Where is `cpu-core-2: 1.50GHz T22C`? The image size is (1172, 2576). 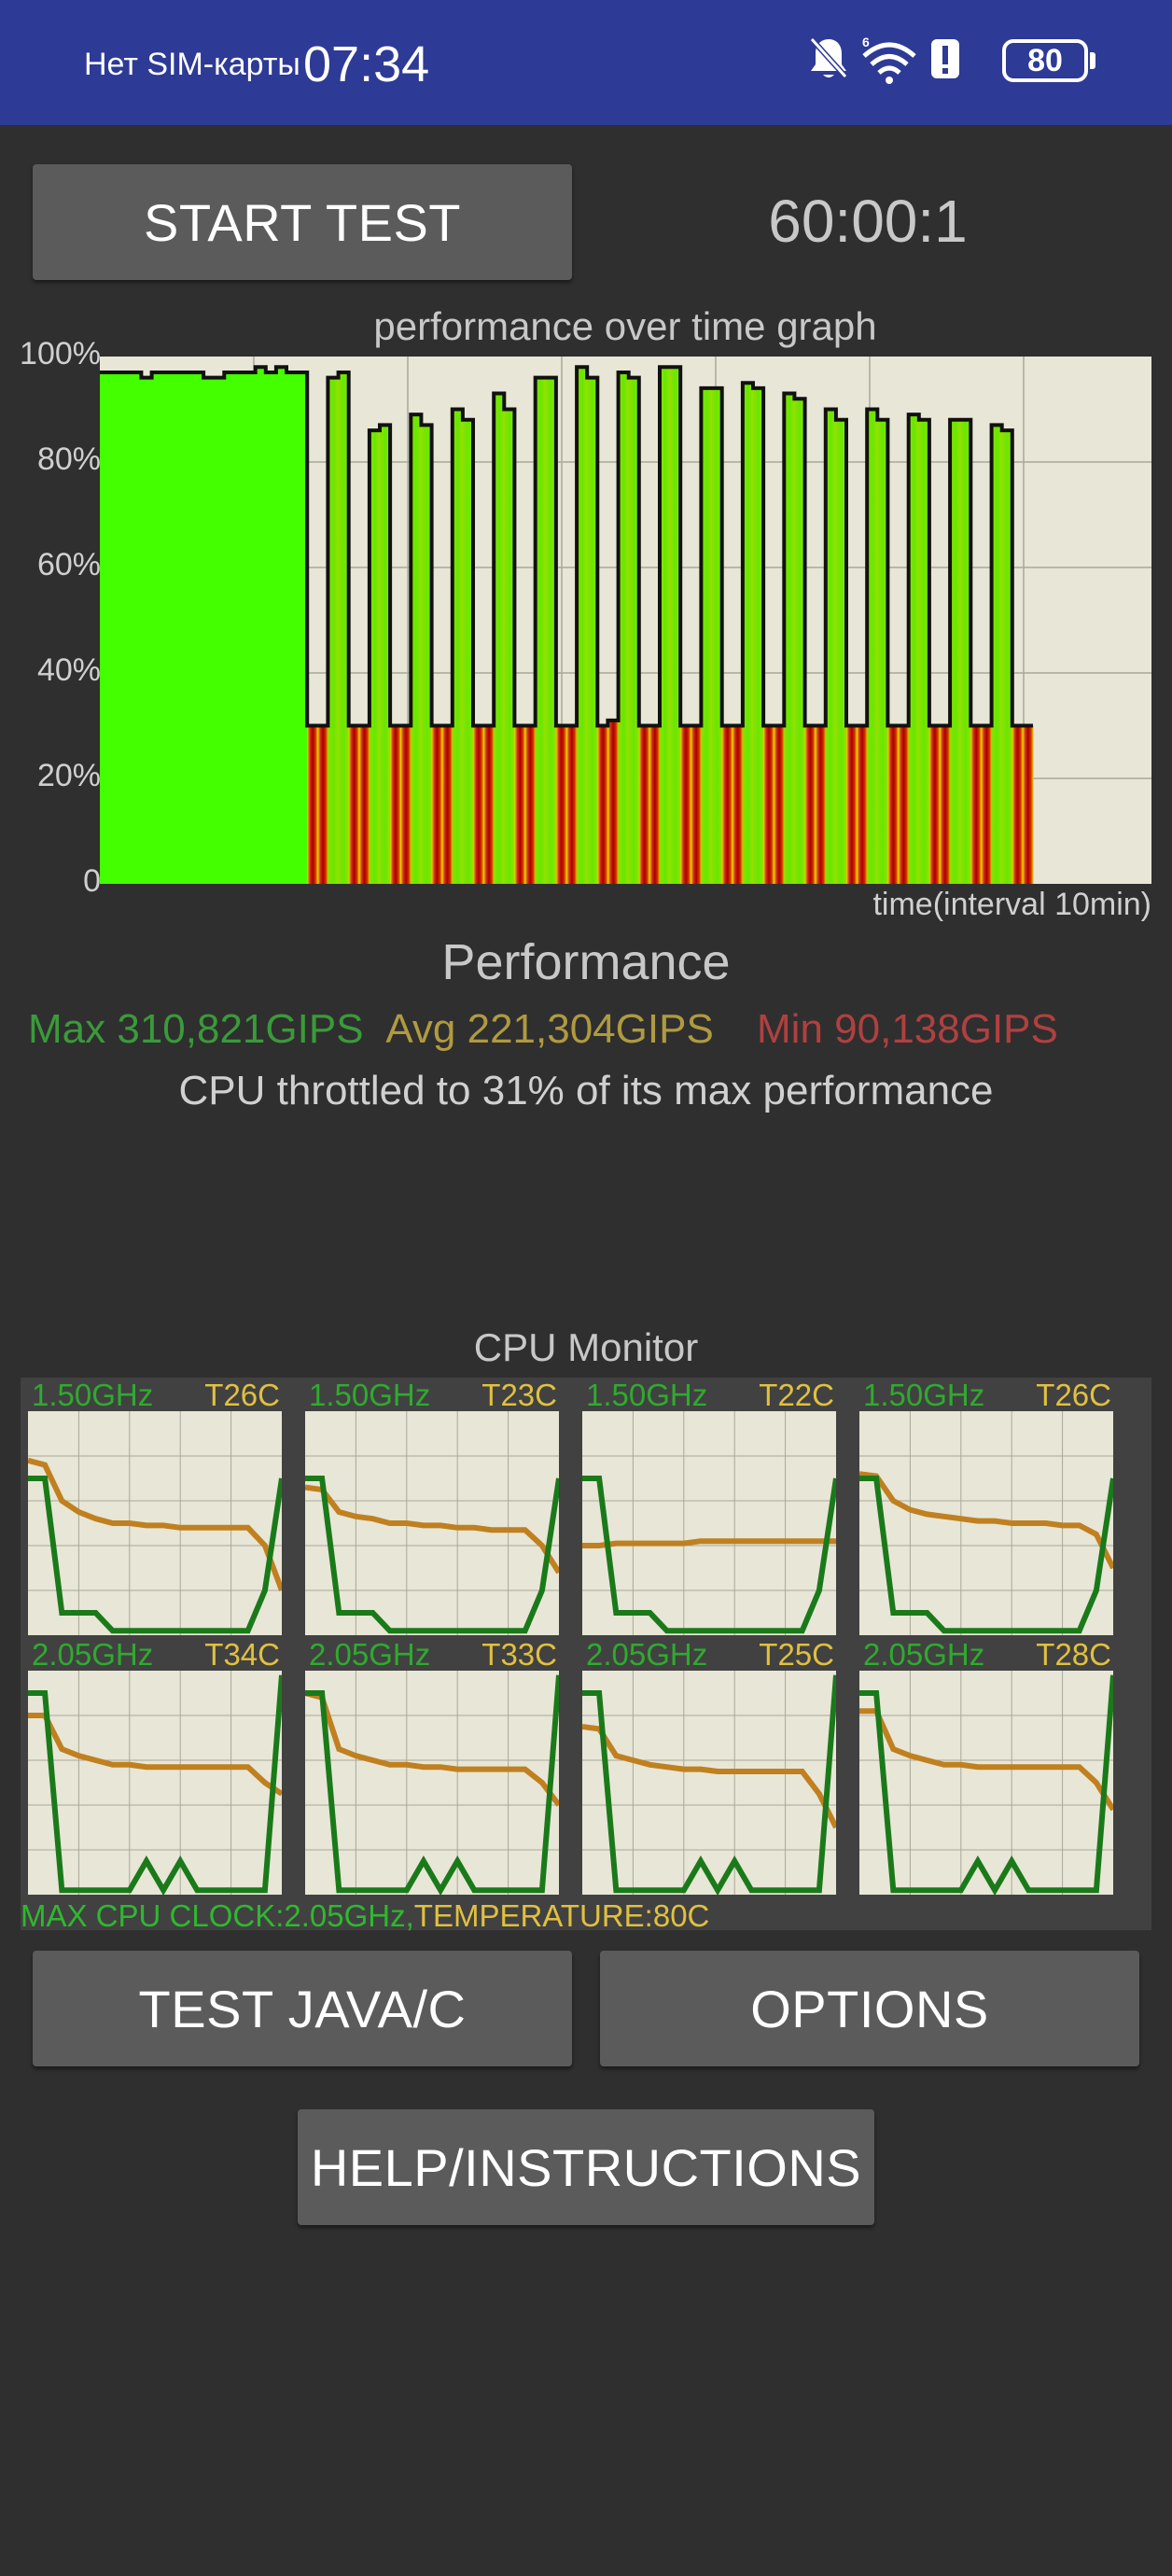
cpu-core-2: 1.50GHz T22C is located at coordinates (711, 1506).